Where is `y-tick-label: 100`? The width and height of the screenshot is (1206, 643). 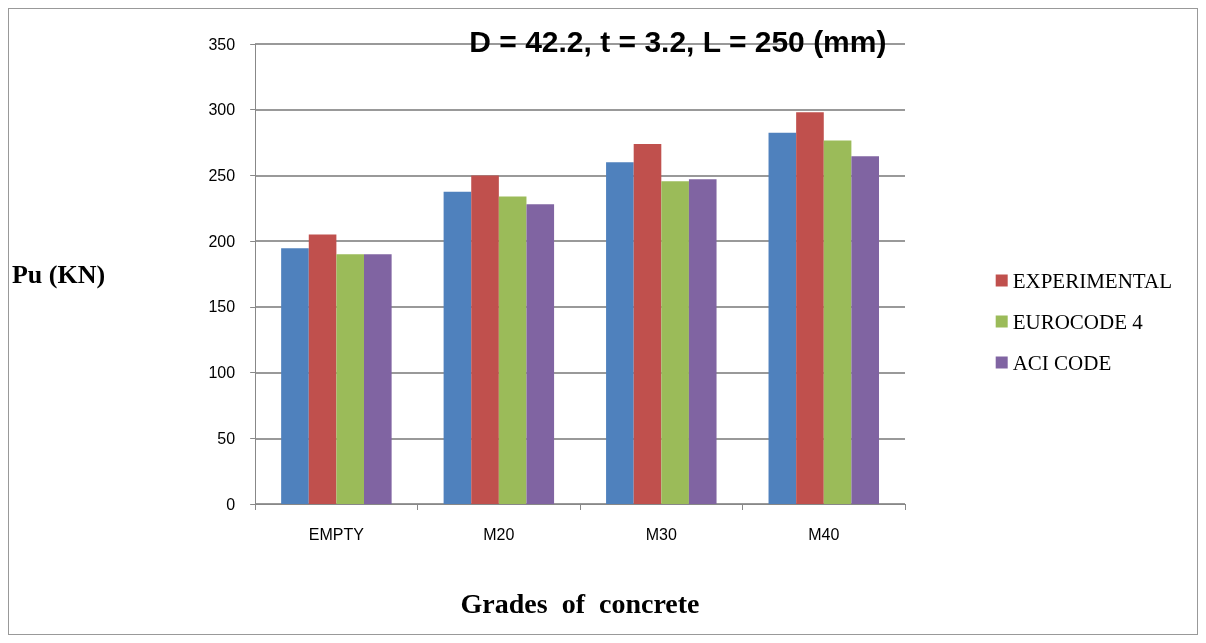 y-tick-label: 100 is located at coordinates (222, 373).